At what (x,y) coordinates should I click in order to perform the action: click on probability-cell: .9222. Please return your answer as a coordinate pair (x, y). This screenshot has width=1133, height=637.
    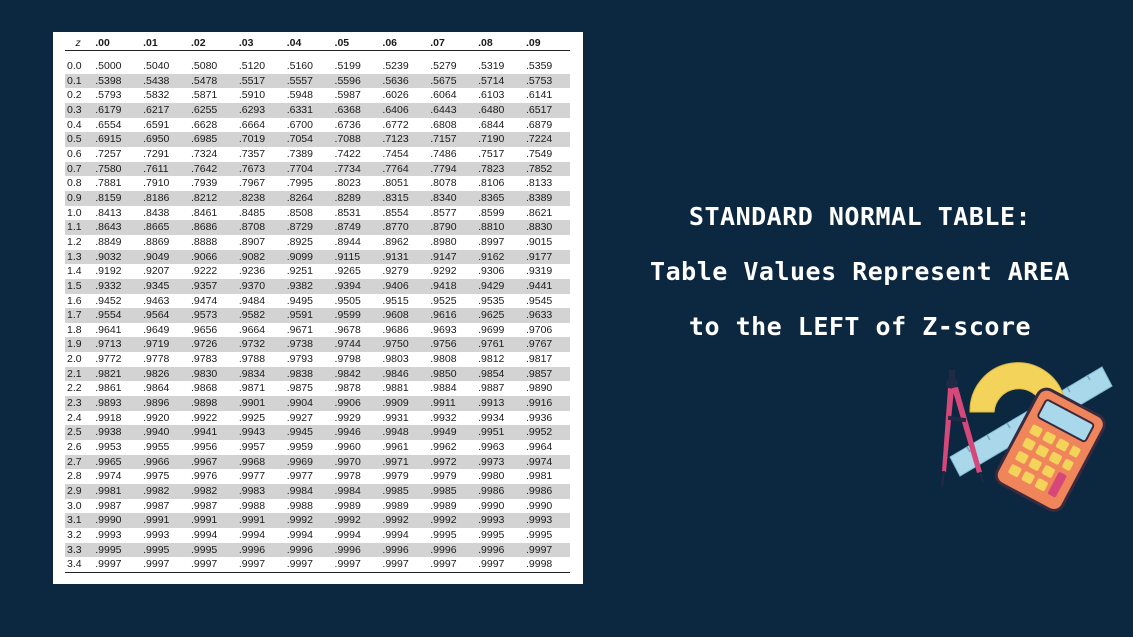
    Looking at the image, I should click on (204, 271).